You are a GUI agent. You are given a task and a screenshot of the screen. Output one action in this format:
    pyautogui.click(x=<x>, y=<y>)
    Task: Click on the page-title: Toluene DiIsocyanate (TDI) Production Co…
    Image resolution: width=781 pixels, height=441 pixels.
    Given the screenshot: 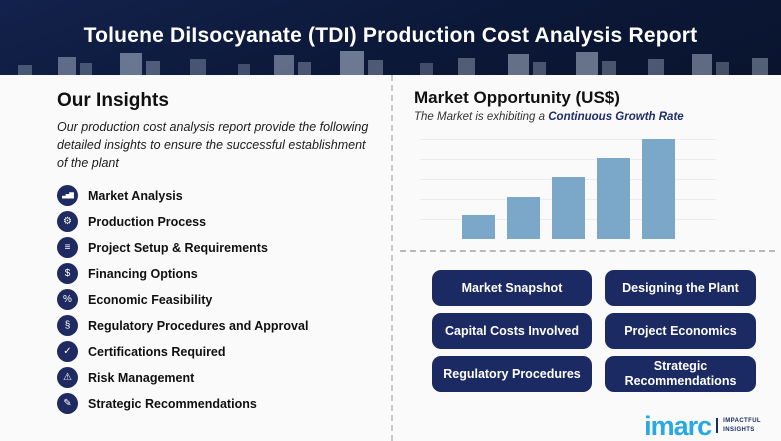 What is the action you would take?
    pyautogui.click(x=390, y=35)
    